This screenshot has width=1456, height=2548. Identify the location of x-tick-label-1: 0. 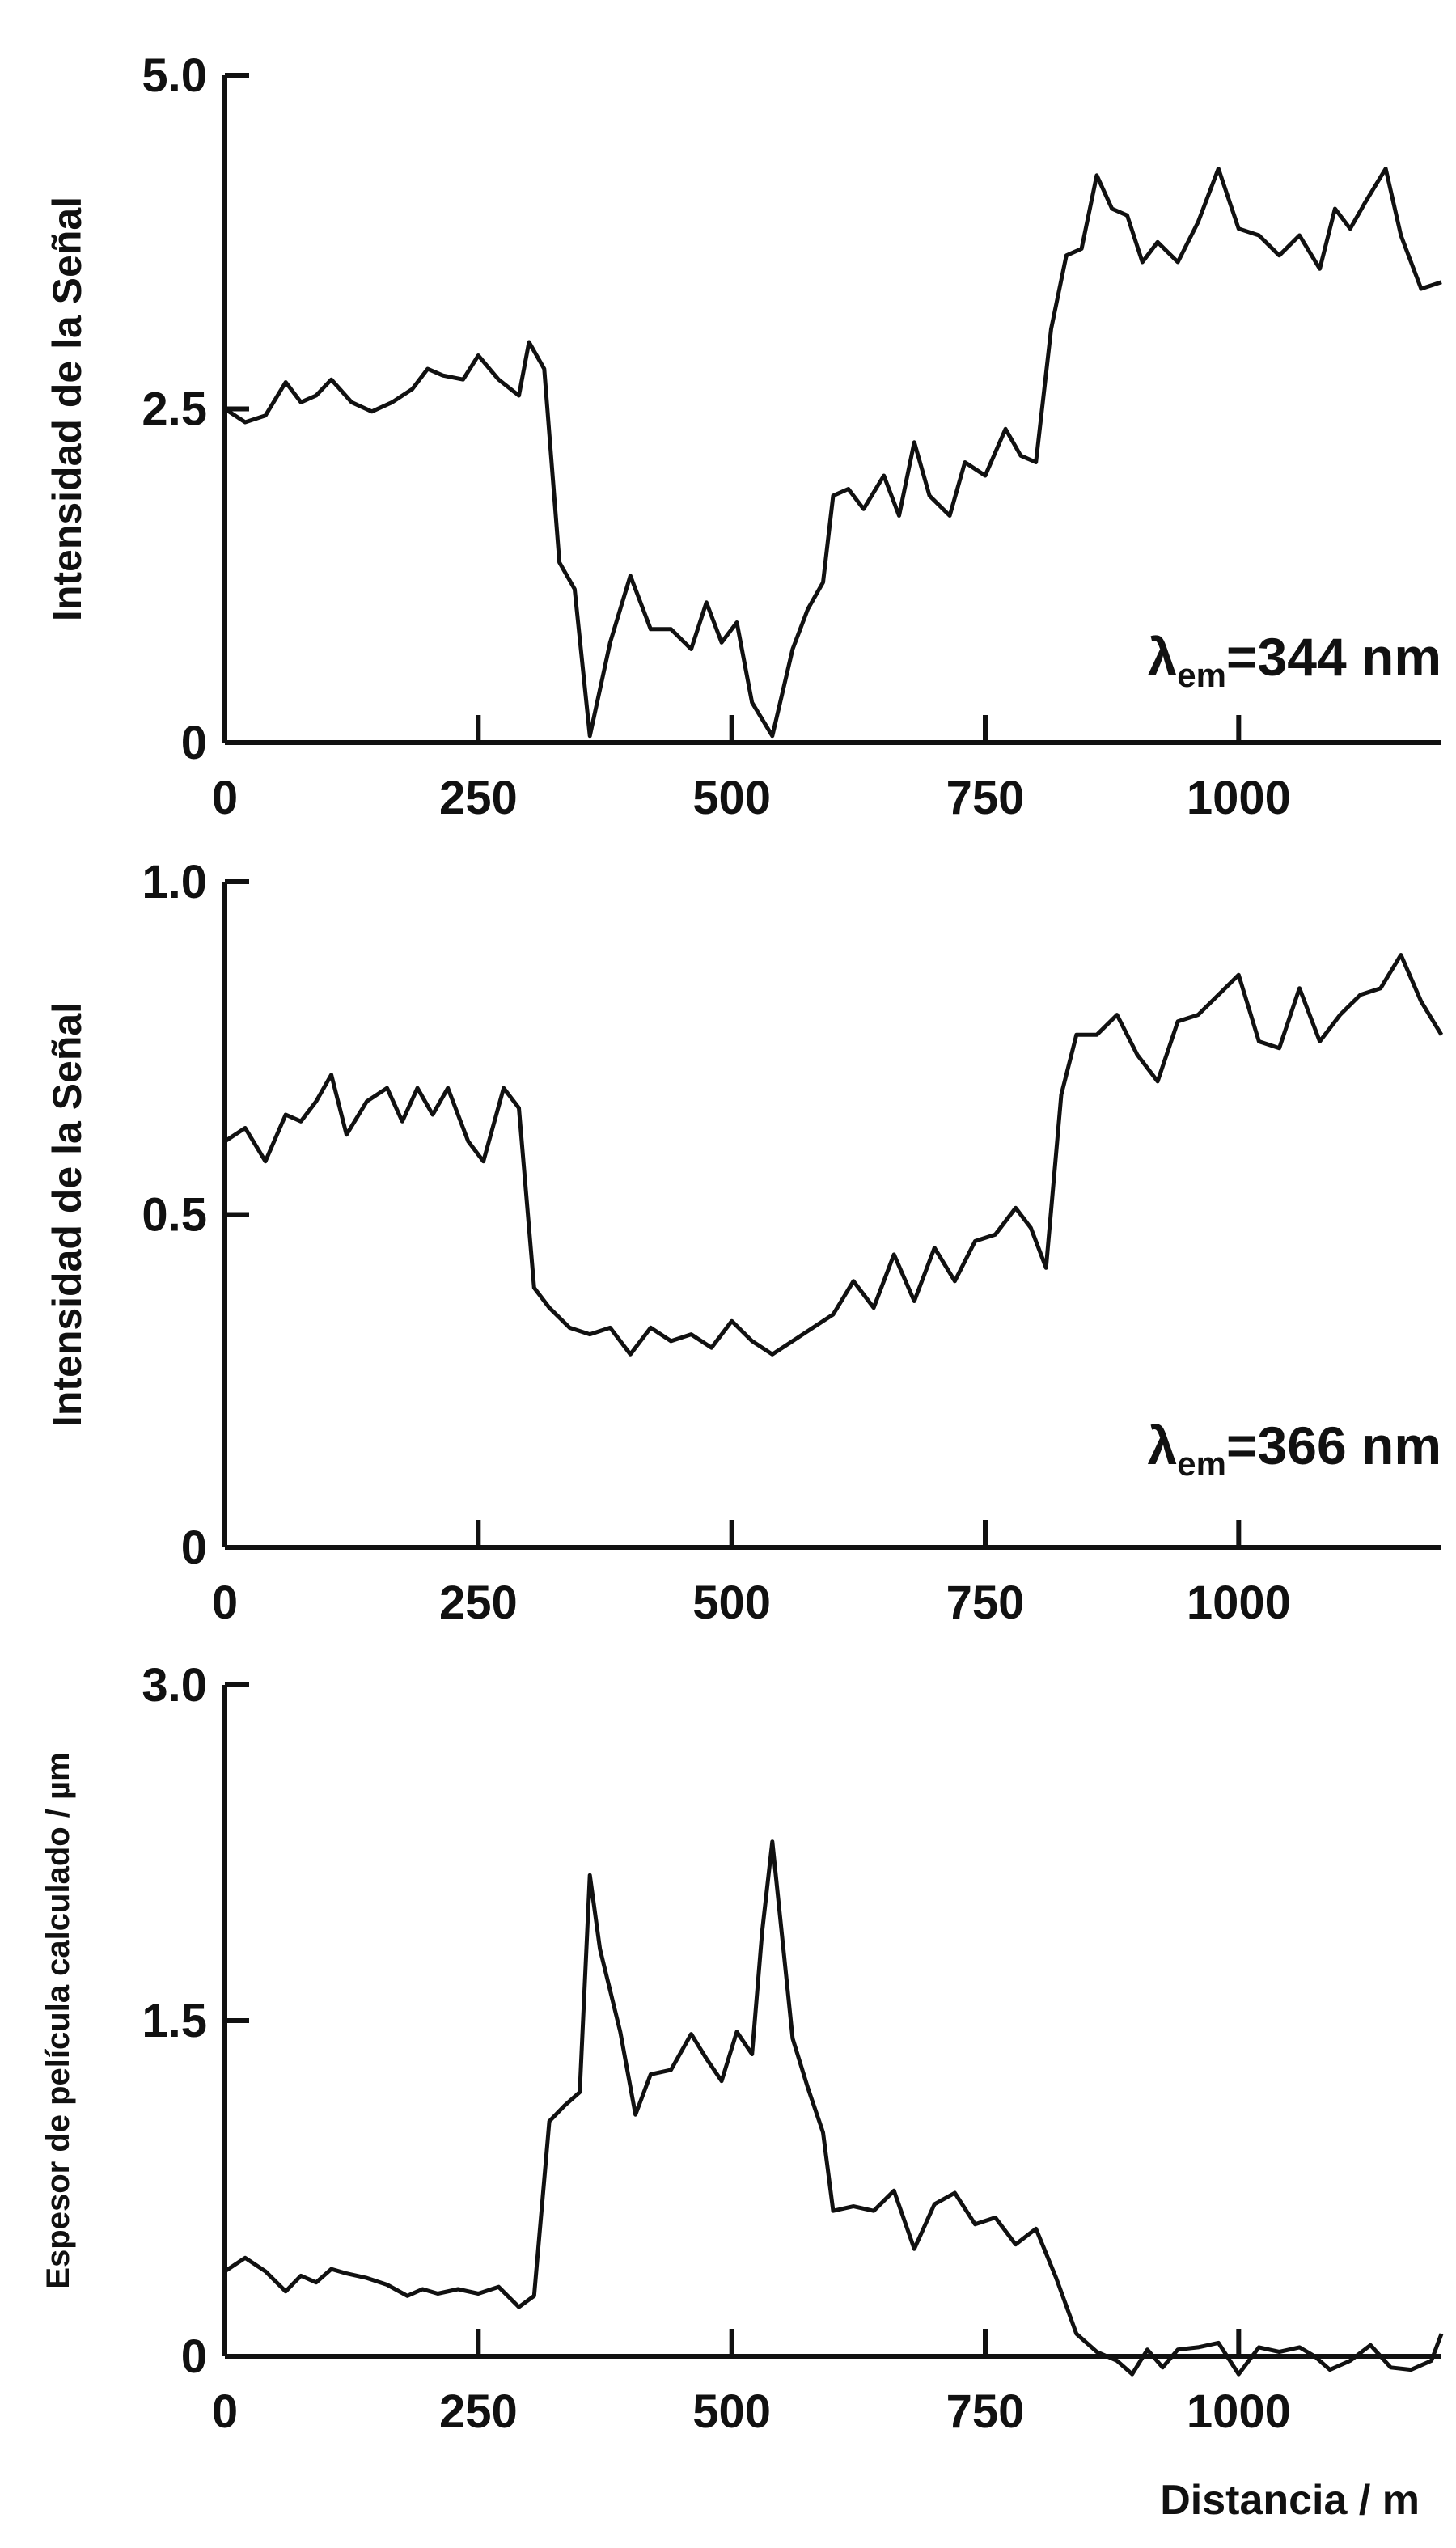
(225, 798).